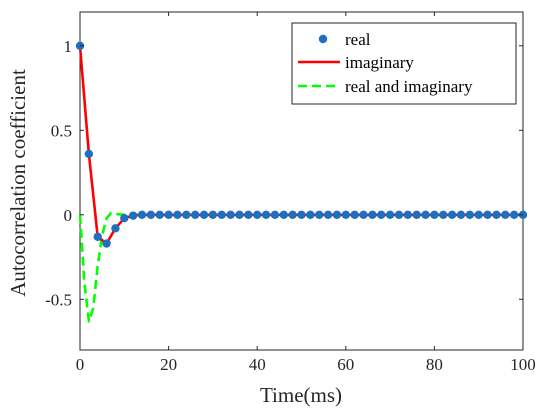 The height and width of the screenshot is (419, 550). I want to click on legend-label-real-and-imaginary: real and imaginary, so click(409, 86).